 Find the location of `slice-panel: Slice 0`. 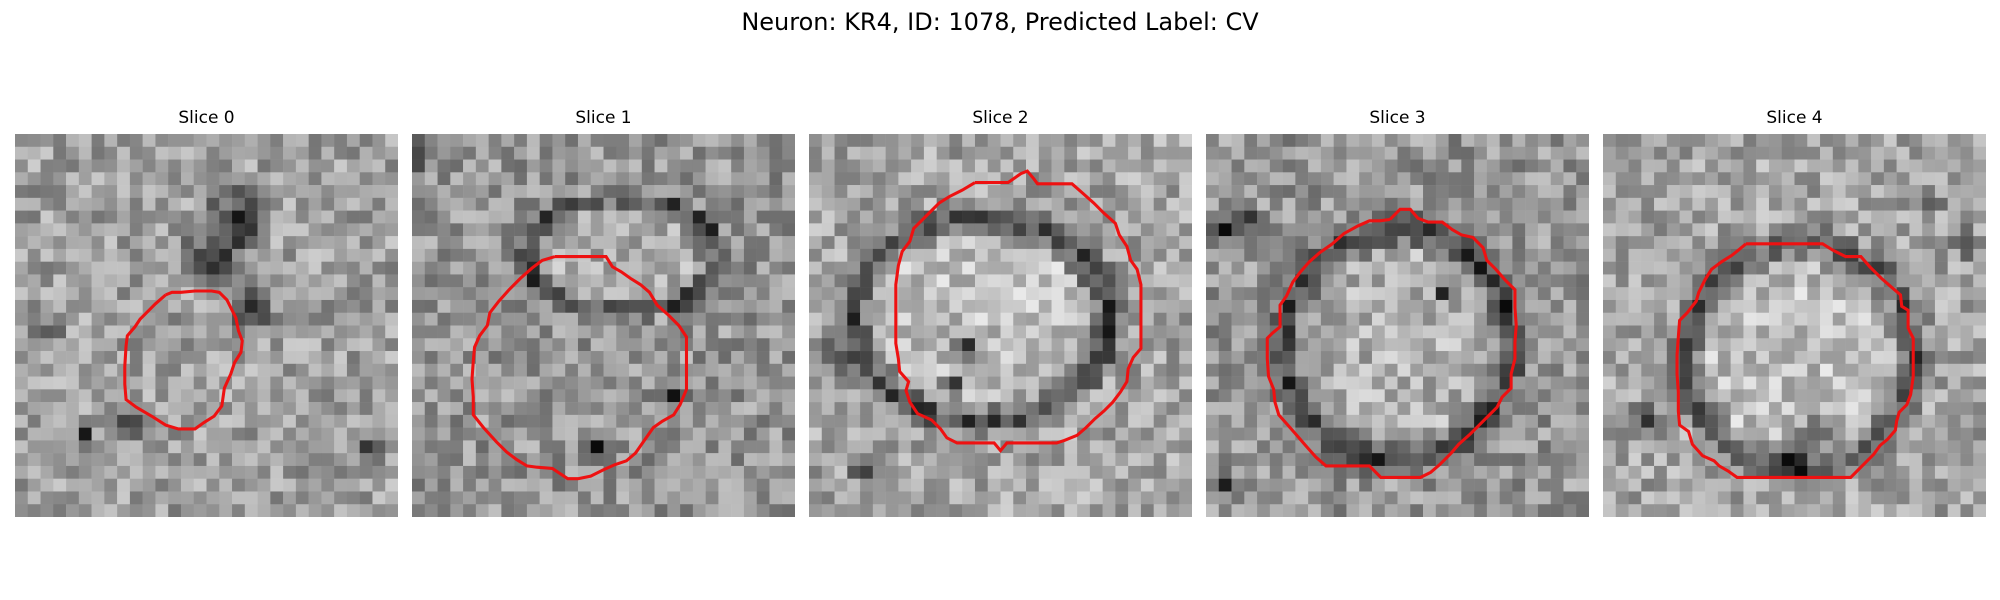

slice-panel: Slice 0 is located at coordinates (206, 316).